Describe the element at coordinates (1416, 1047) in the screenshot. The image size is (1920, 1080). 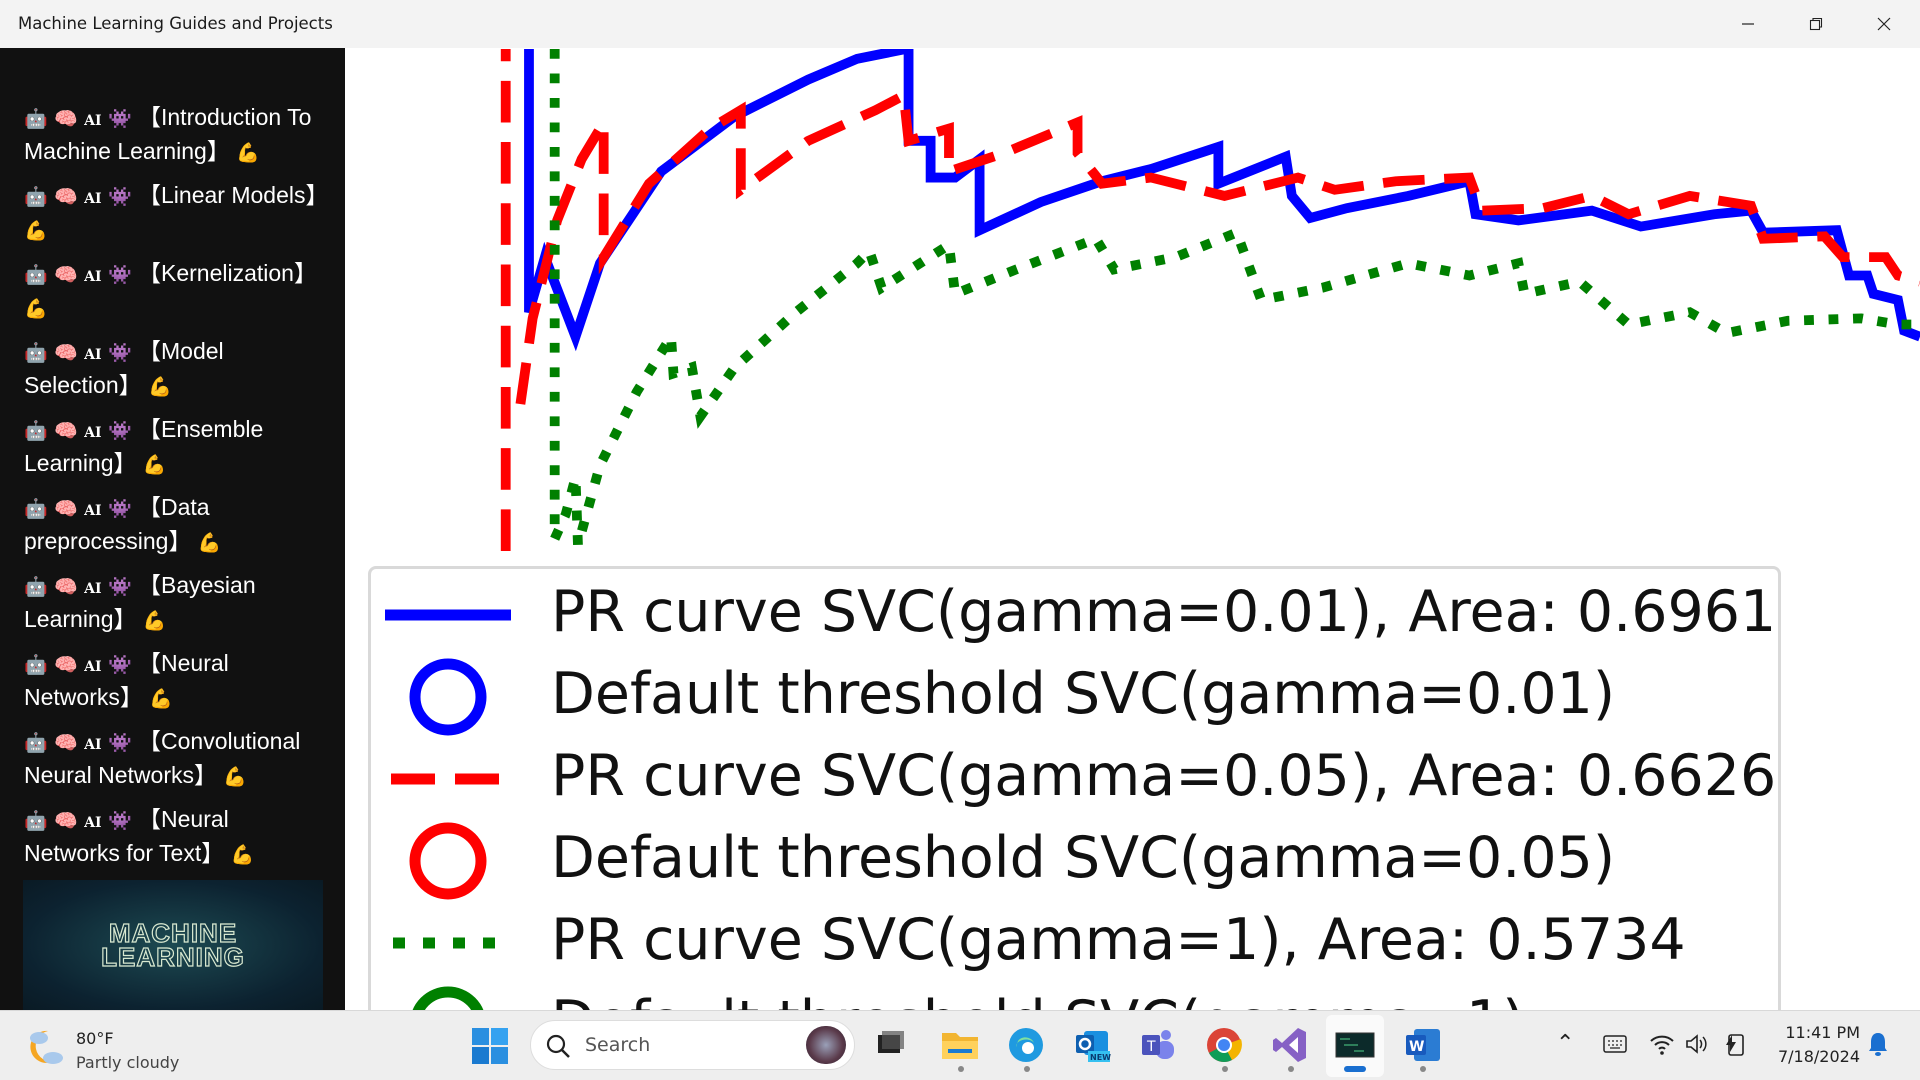
I see `svg-text: W` at that location.